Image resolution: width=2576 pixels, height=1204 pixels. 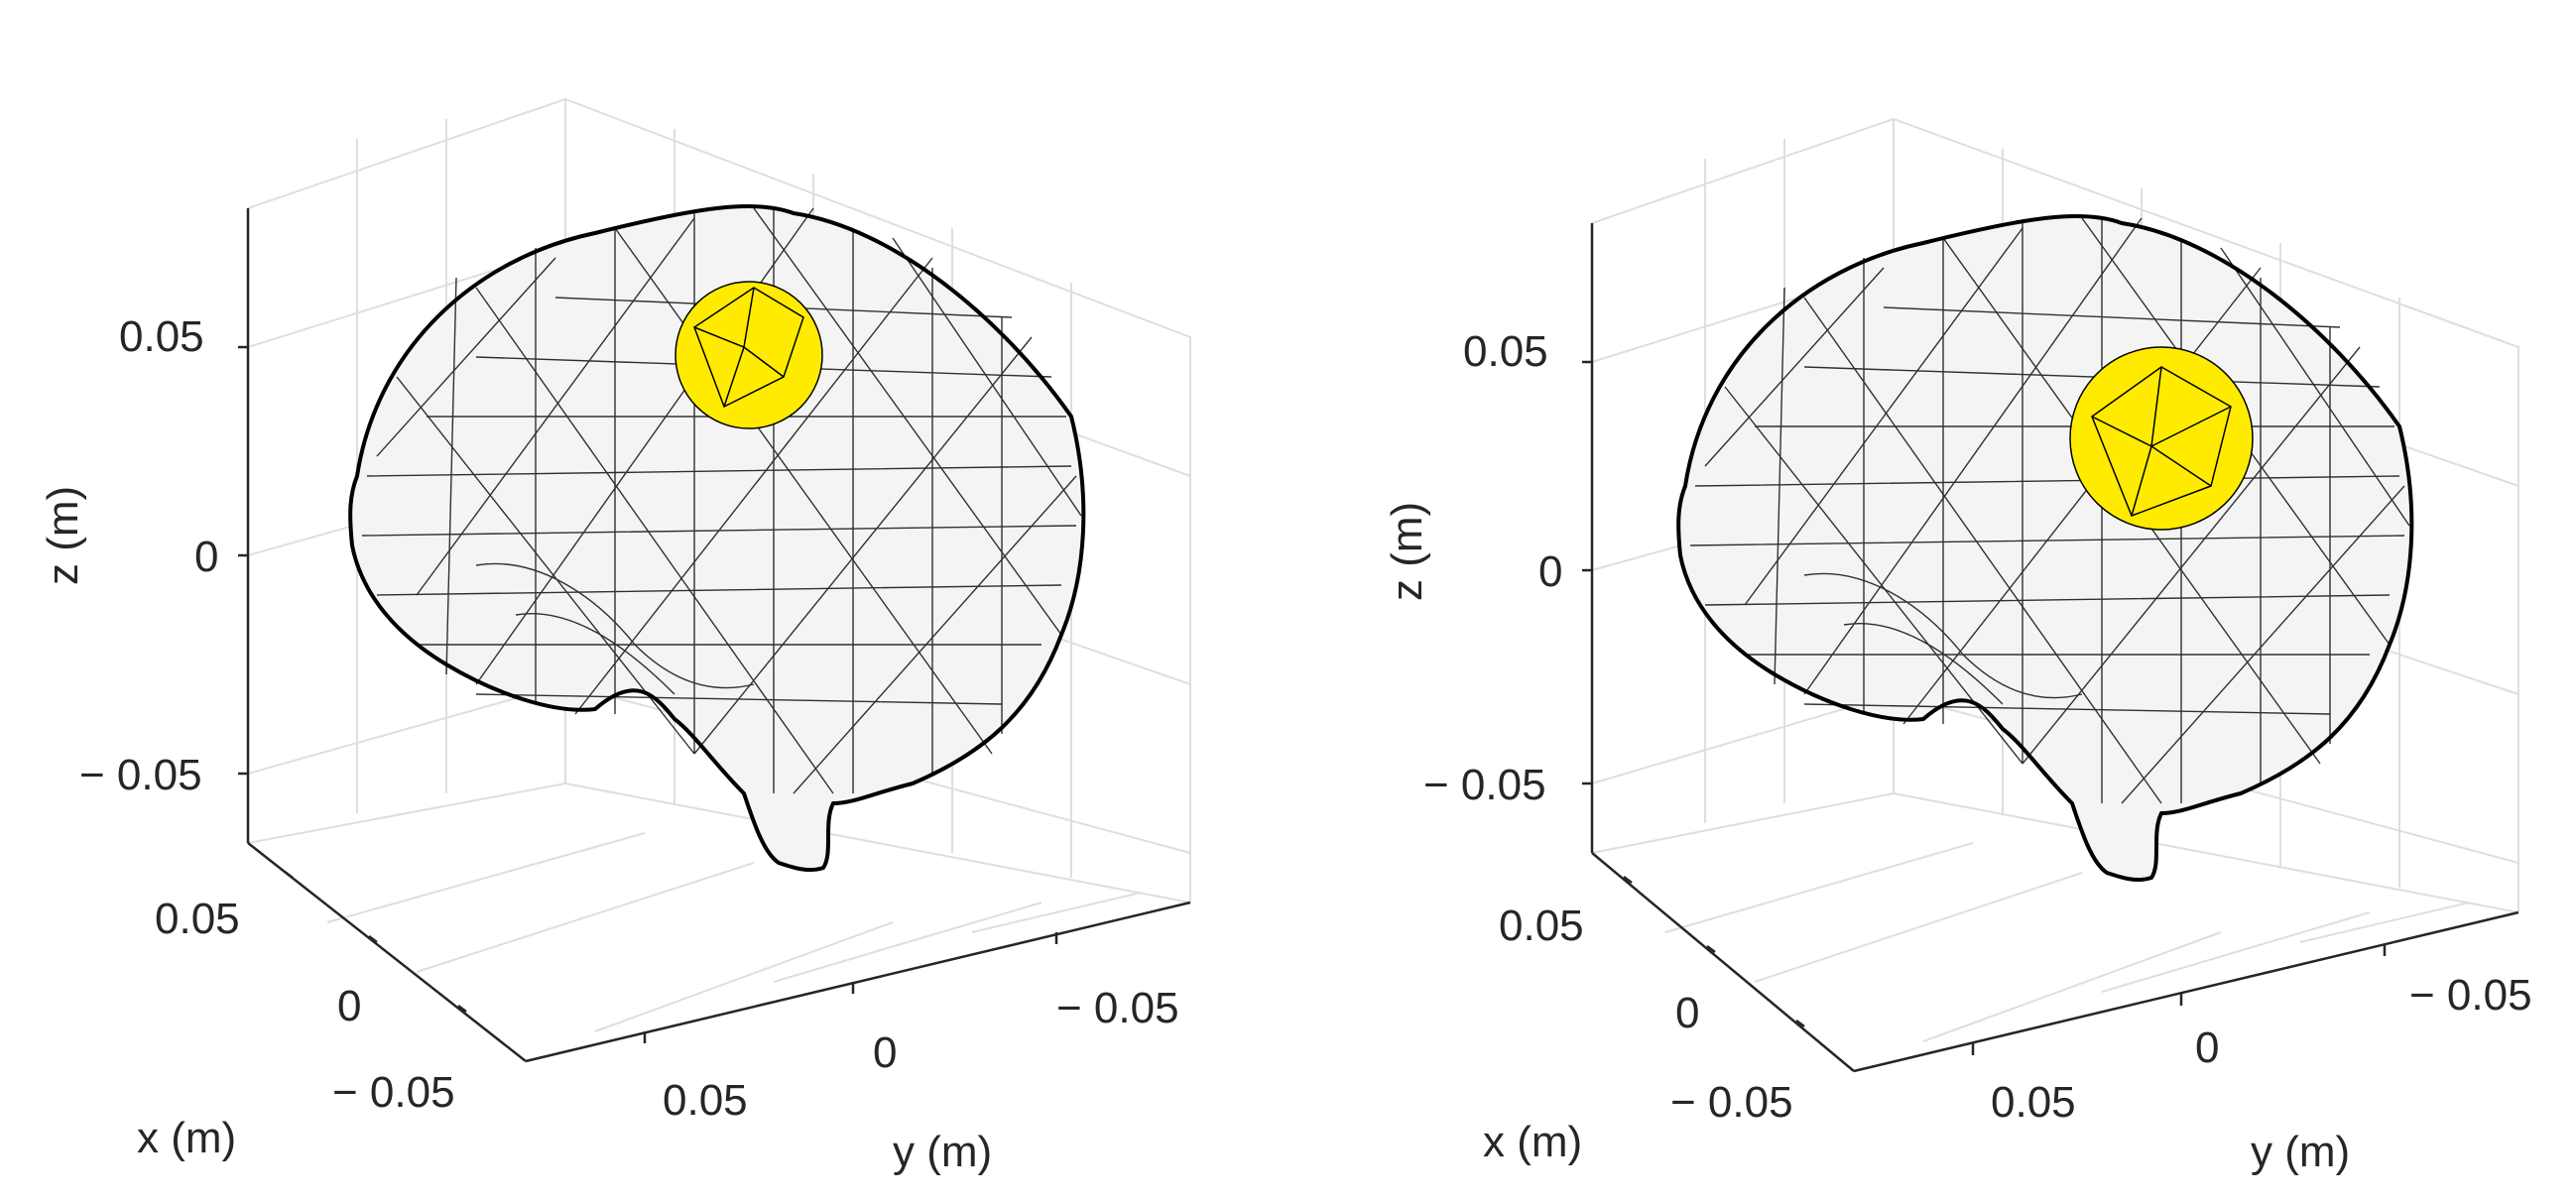 What do you see at coordinates (885, 1053) in the screenshot?
I see `y-tick-2-left: 0` at bounding box center [885, 1053].